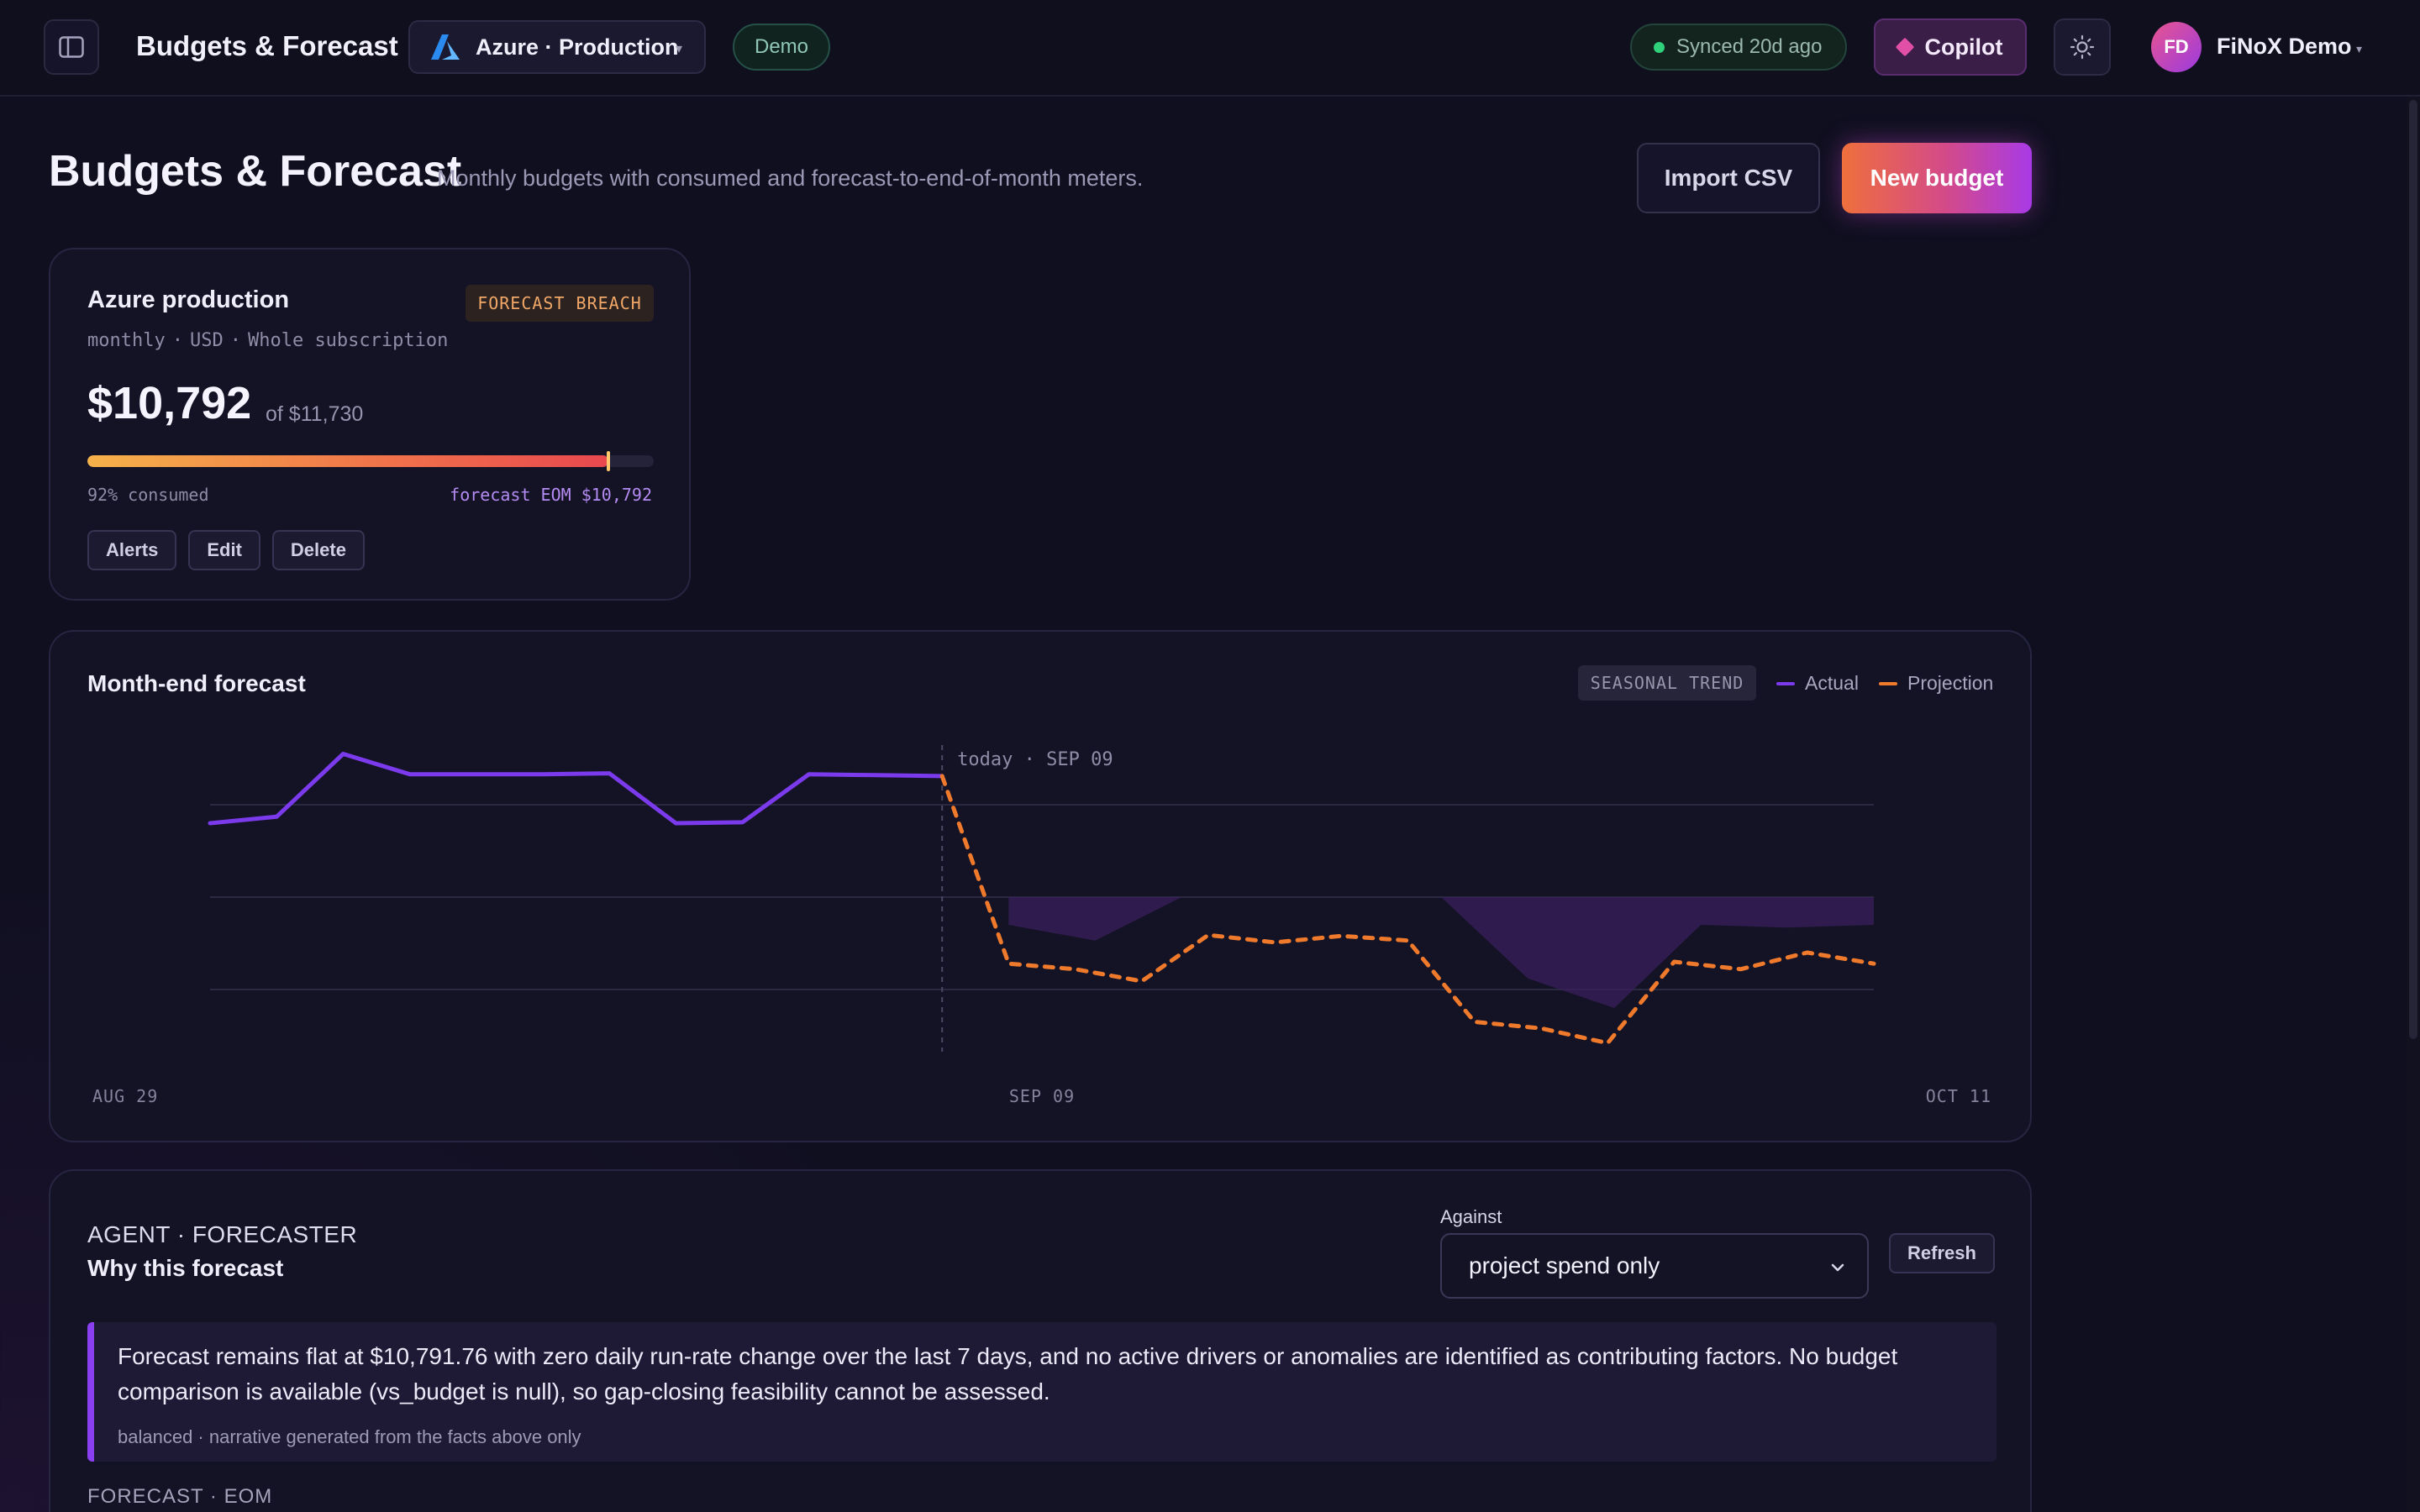 This screenshot has height=1512, width=2420. I want to click on x-tick-label-1: SEP 09, so click(1042, 1096).